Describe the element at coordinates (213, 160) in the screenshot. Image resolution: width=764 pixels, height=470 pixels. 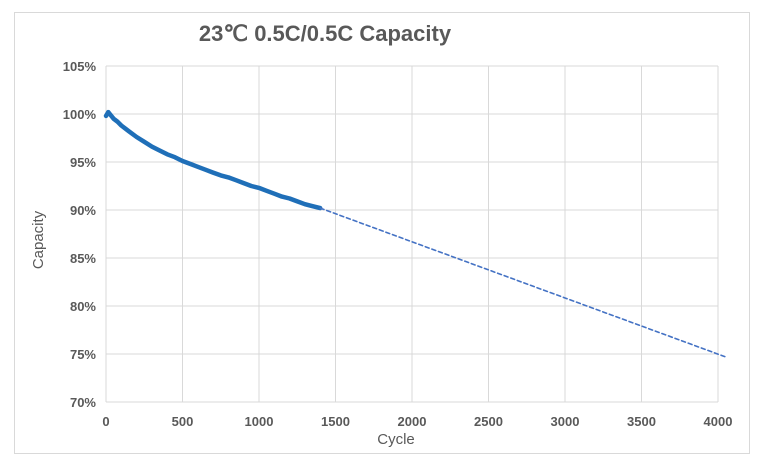
I see `measured-capacity-line` at that location.